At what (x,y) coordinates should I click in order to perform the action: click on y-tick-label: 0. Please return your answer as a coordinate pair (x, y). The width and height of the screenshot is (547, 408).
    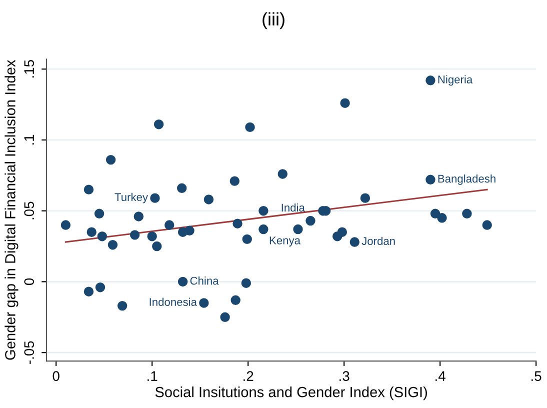
    Looking at the image, I should click on (29, 282).